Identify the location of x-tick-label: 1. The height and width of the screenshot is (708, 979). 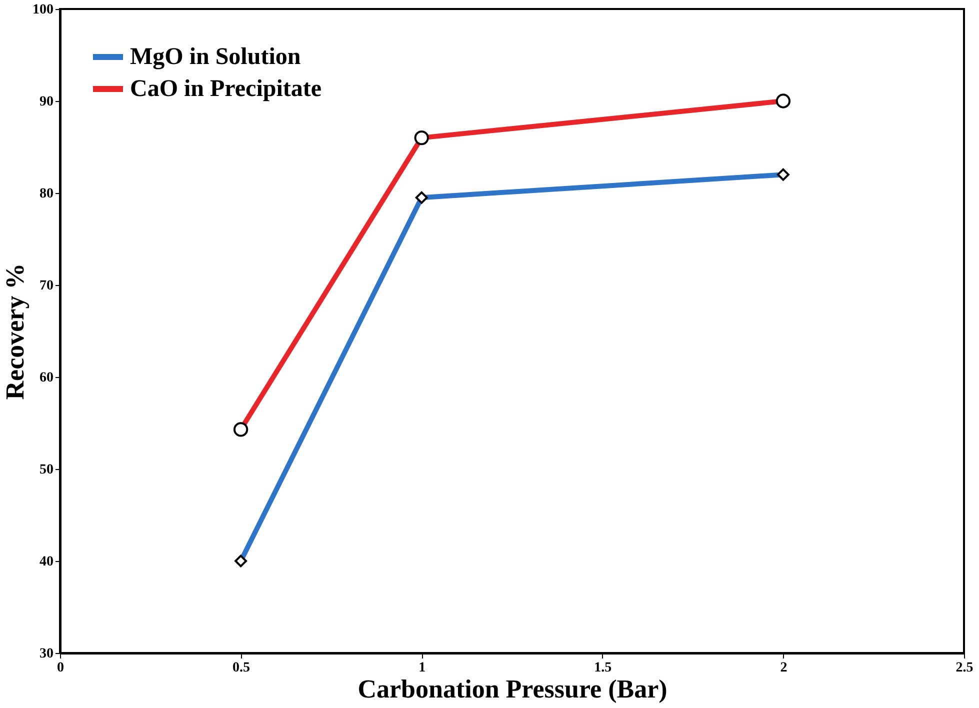
(422, 668).